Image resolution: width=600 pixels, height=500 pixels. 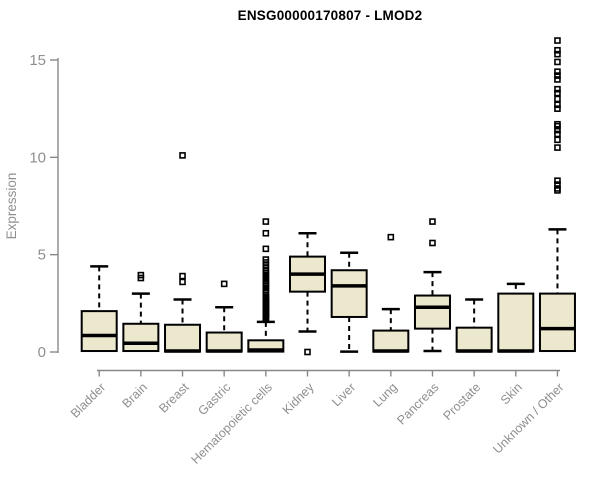 I want to click on y-tick-label: 0, so click(x=42, y=352).